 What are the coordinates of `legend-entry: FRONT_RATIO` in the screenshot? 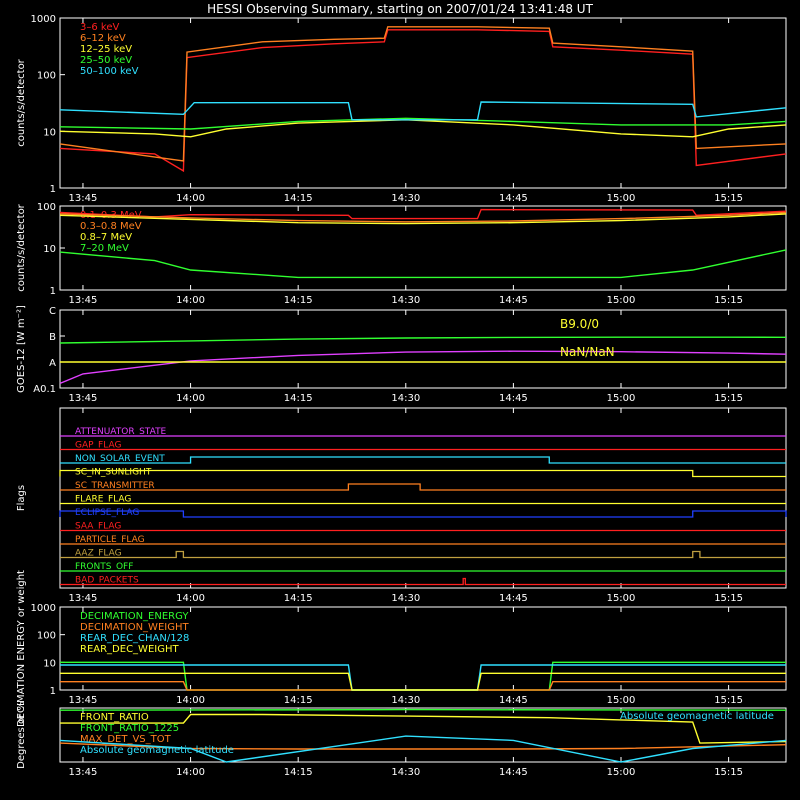 It's located at (114, 717).